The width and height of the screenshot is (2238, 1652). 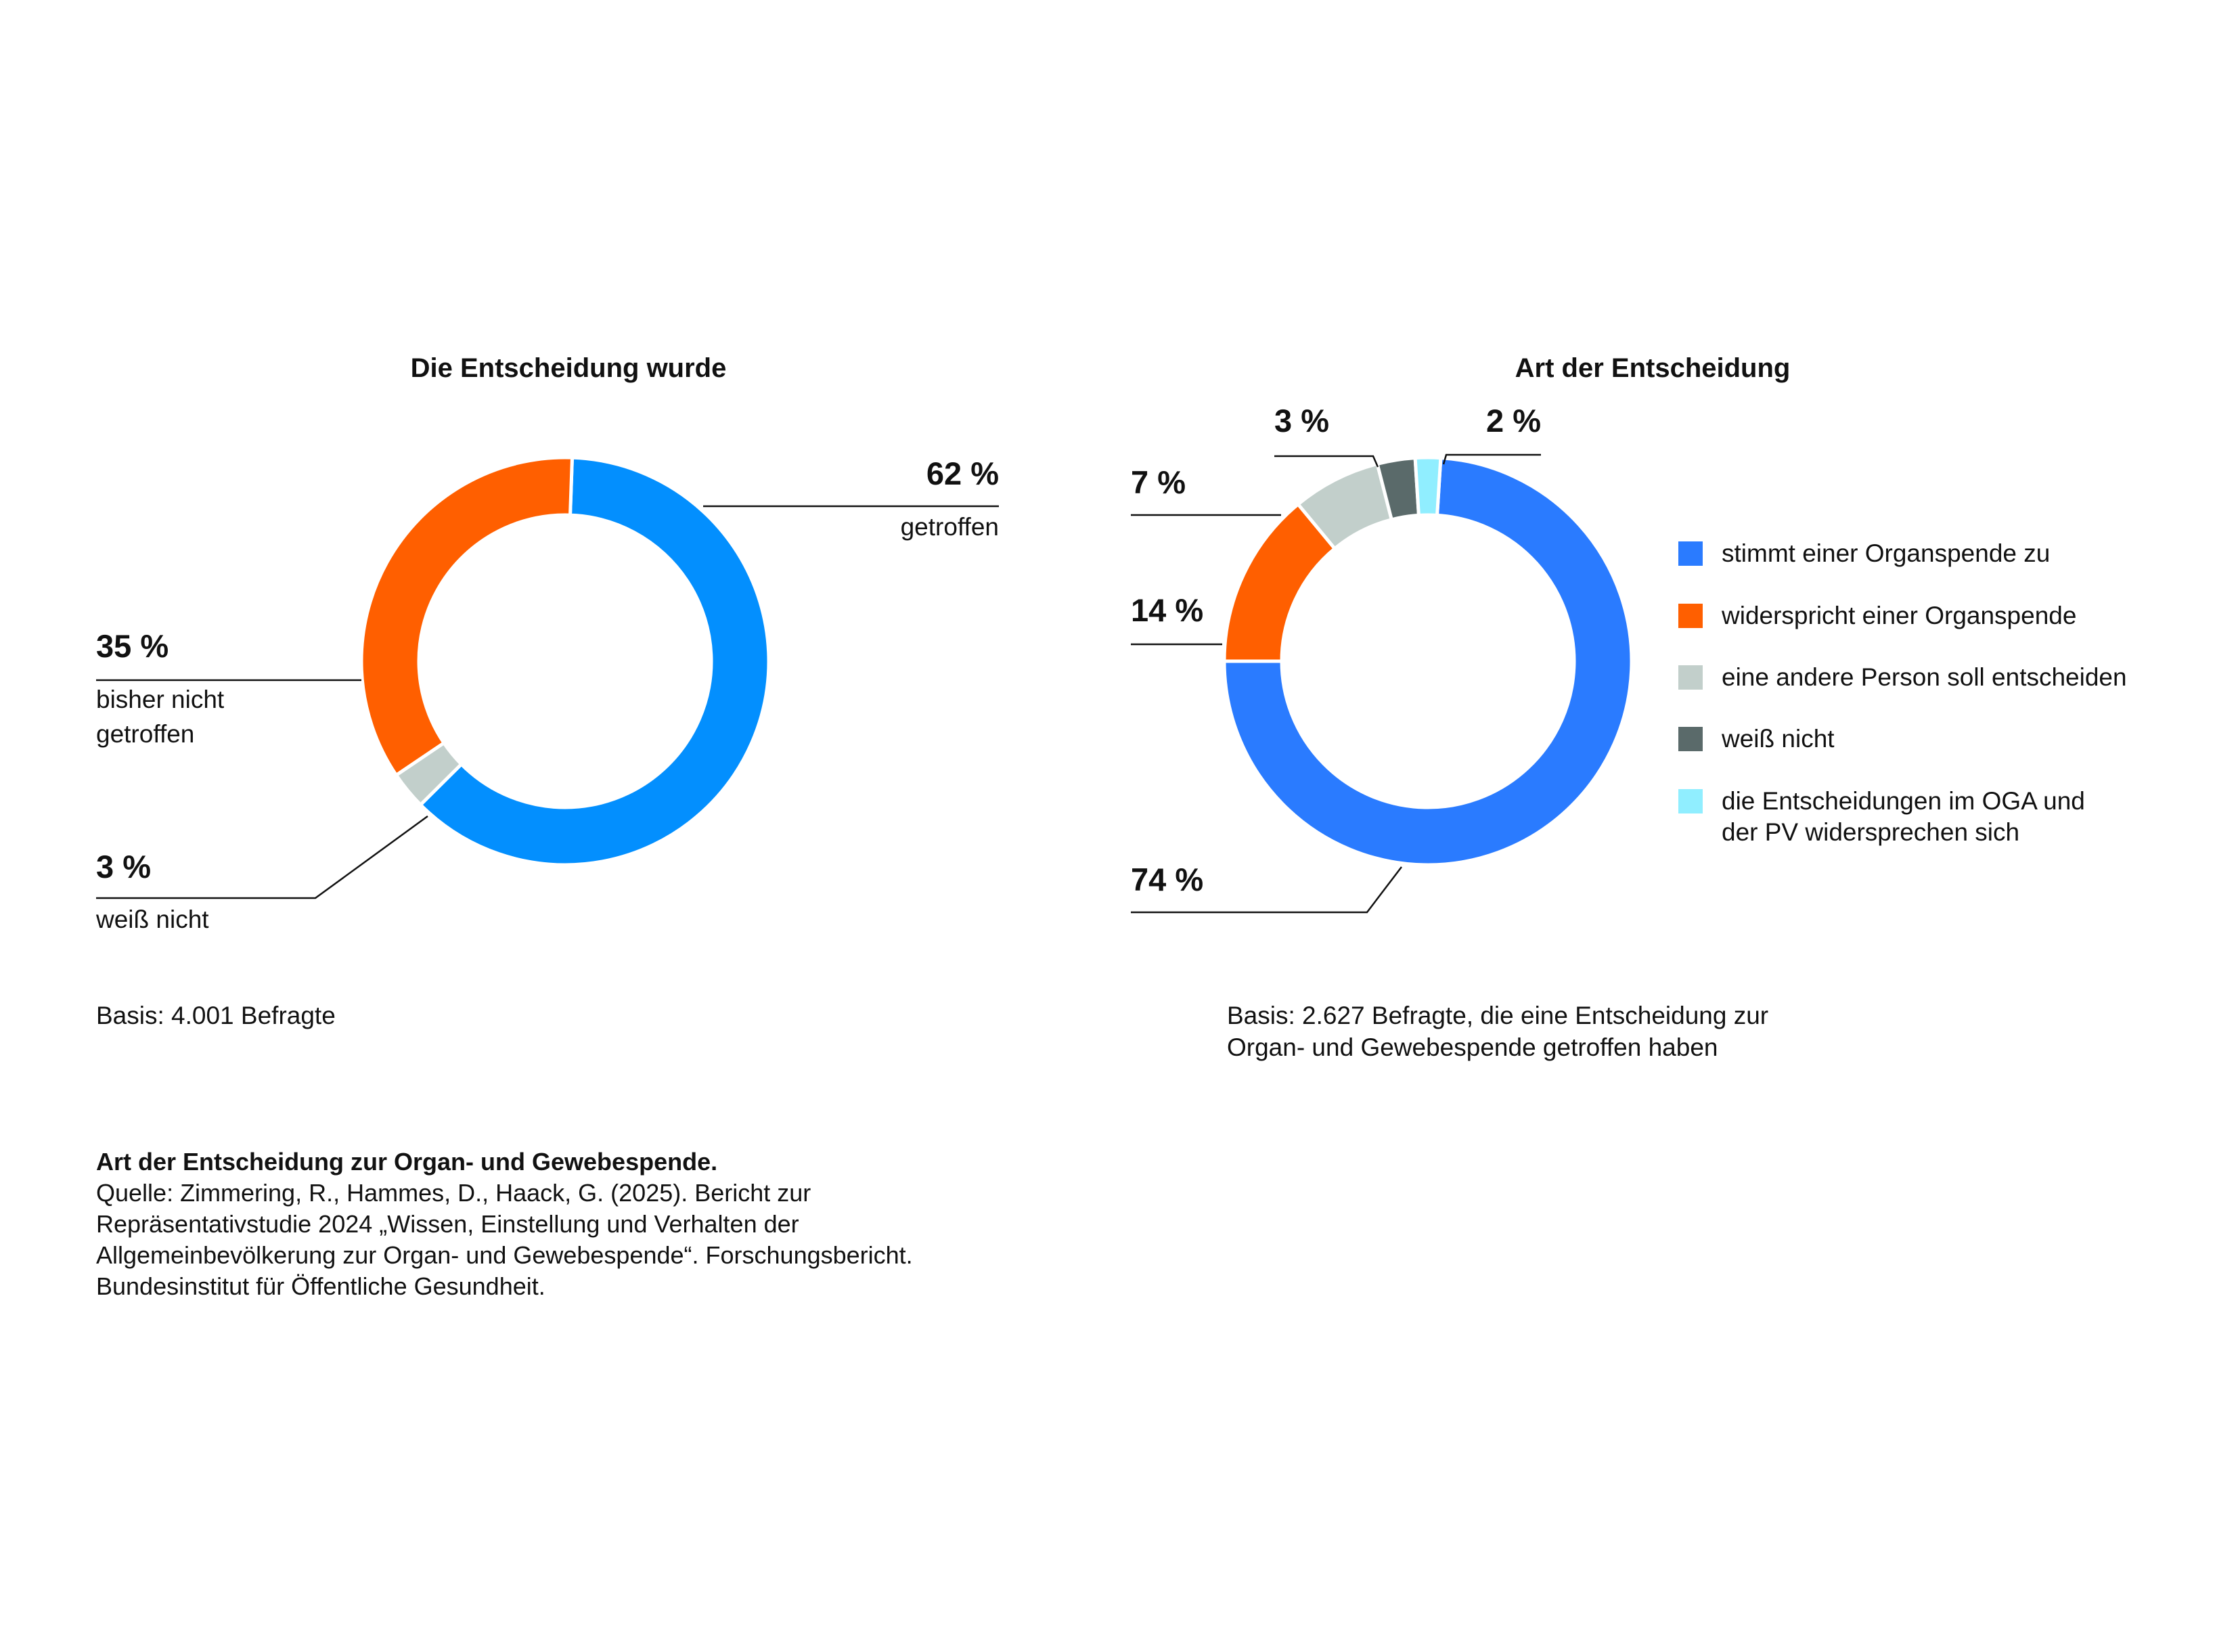 I want to click on slice-label-bisher-nicht-line2: getroffen, so click(x=146, y=734).